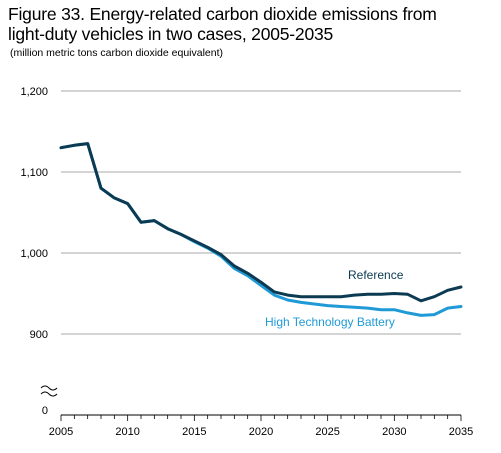 The height and width of the screenshot is (453, 501). What do you see at coordinates (461, 432) in the screenshot?
I see `x-tick-label-2035: 2035` at bounding box center [461, 432].